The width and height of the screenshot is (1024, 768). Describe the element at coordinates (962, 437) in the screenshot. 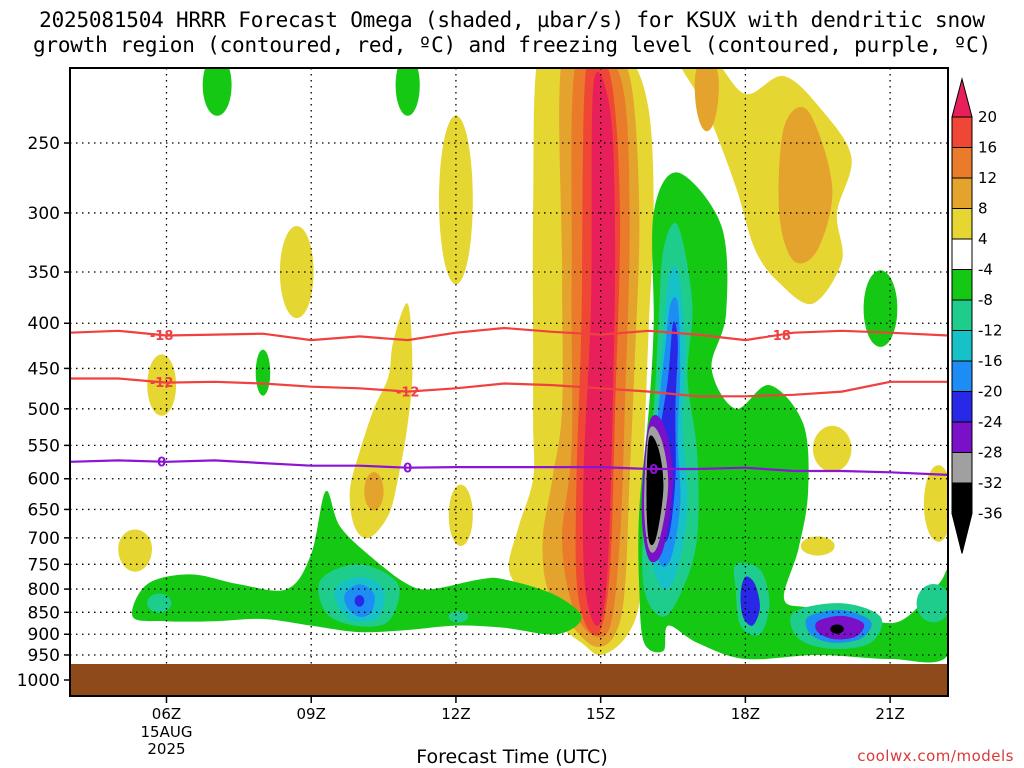

I see `colorbar-segment--28` at that location.